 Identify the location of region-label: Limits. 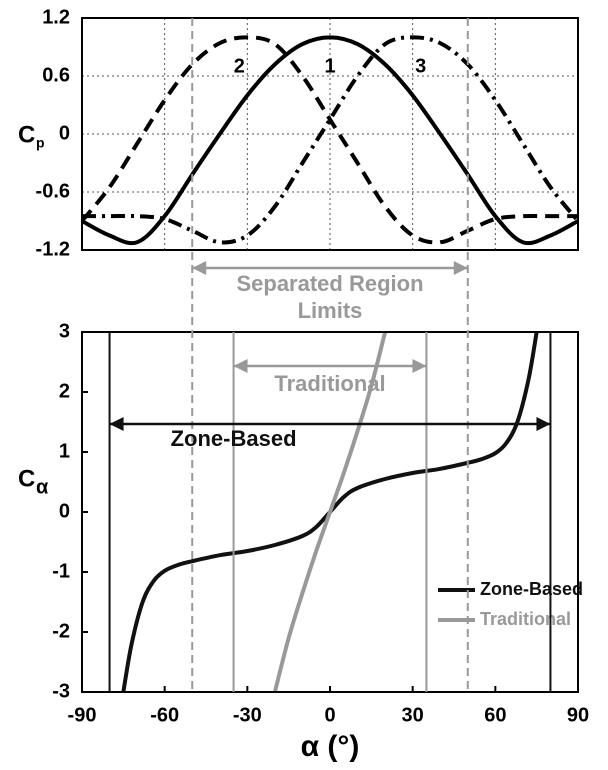
(330, 310).